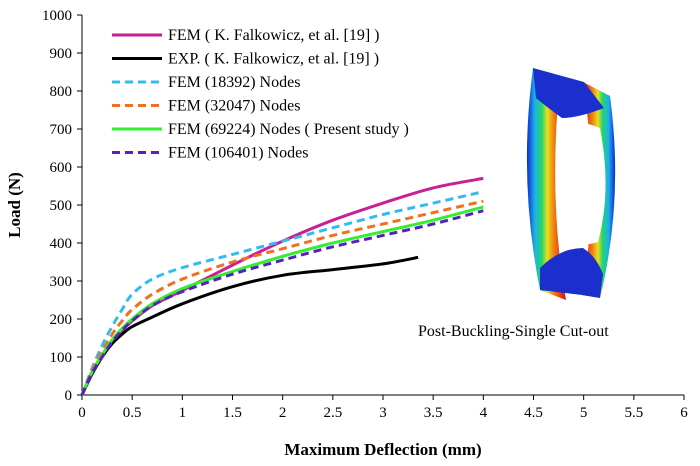 The width and height of the screenshot is (700, 466). Describe the element at coordinates (383, 413) in the screenshot. I see `x-tick-label: 3` at that location.